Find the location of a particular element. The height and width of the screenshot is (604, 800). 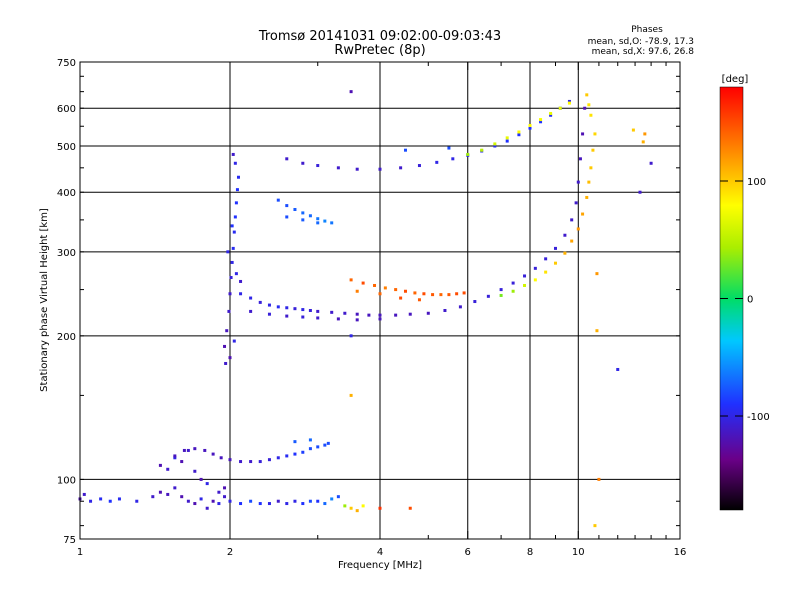

colorbar-tick-label: 0 is located at coordinates (750, 300).